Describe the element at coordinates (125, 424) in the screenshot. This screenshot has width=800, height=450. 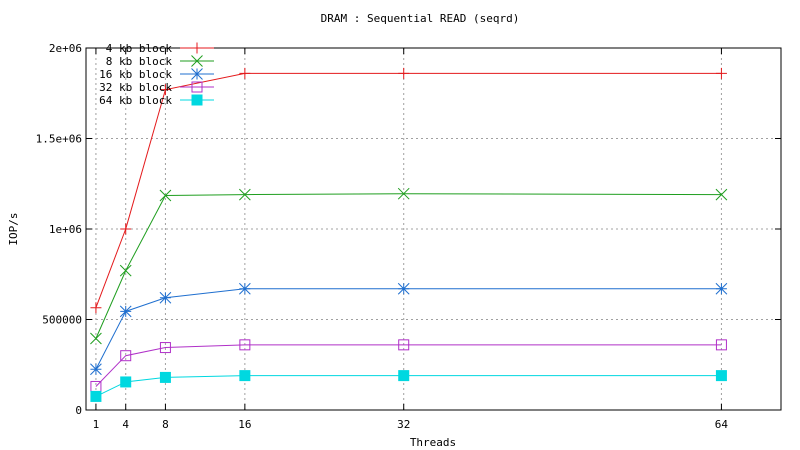
I see `x-tick-label: 4` at that location.